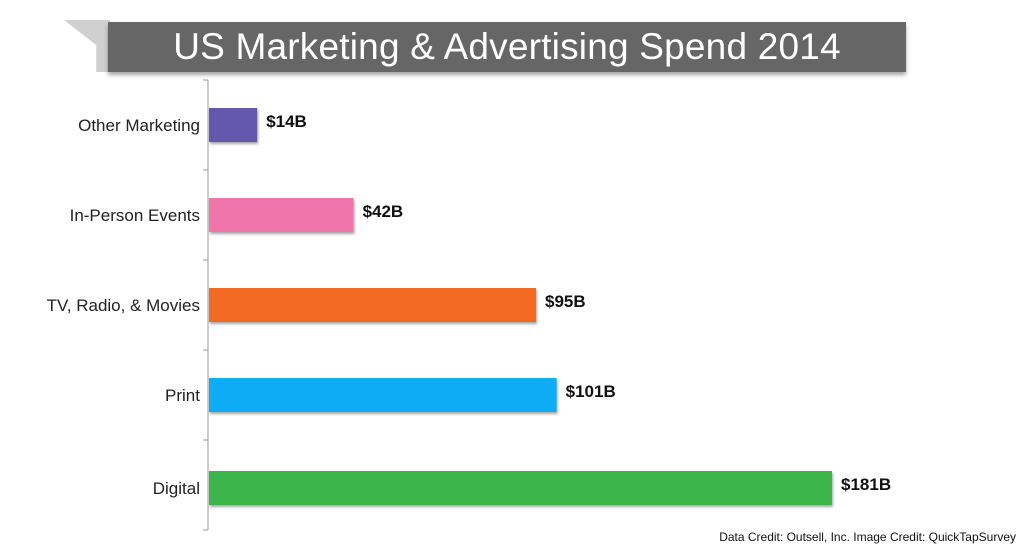 Image resolution: width=1024 pixels, height=555 pixels. What do you see at coordinates (286, 121) in the screenshot?
I see `data-label: $14B` at bounding box center [286, 121].